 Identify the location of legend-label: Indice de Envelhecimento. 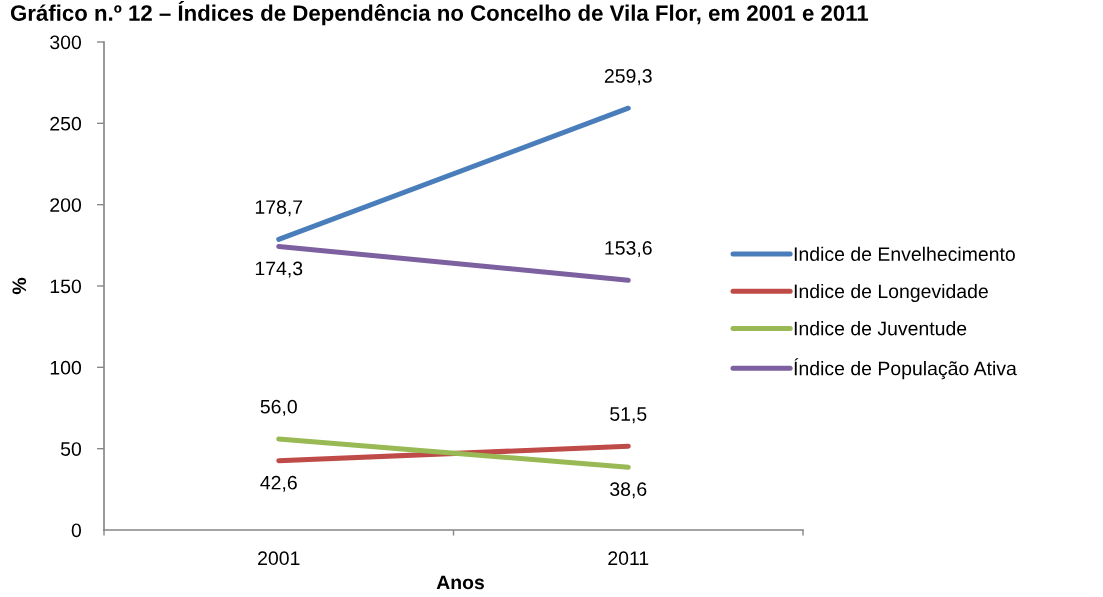
(904, 254).